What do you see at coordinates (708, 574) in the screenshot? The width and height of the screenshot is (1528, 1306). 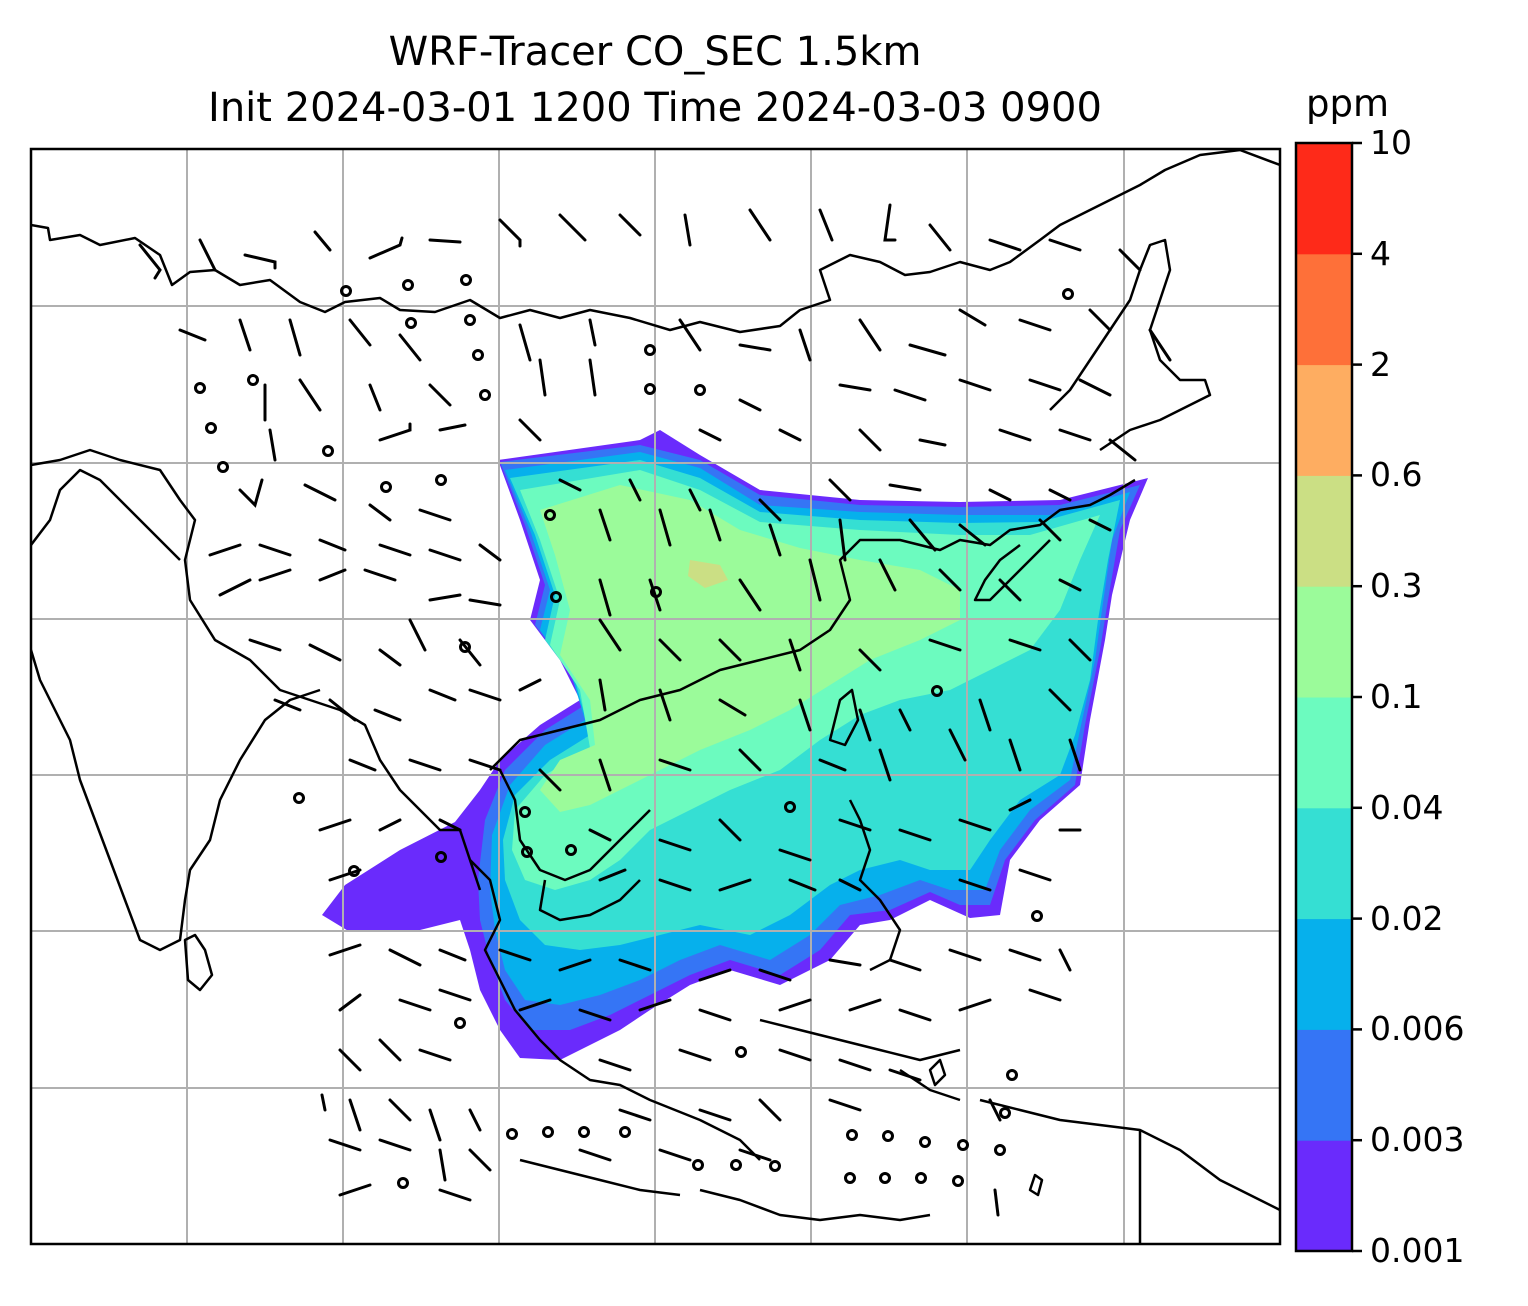 I see `co-field-0.3` at bounding box center [708, 574].